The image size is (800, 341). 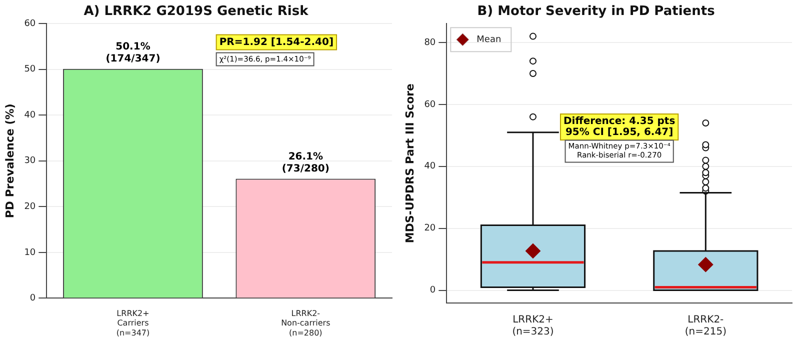 I want to click on y-tick-label: 30, so click(x=30, y=161).